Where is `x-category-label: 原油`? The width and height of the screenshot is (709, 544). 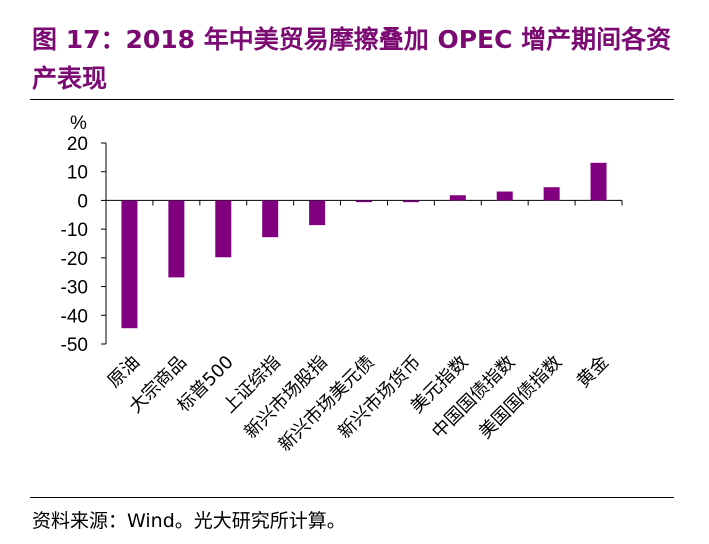
x-category-label: 原油 is located at coordinates (124, 372).